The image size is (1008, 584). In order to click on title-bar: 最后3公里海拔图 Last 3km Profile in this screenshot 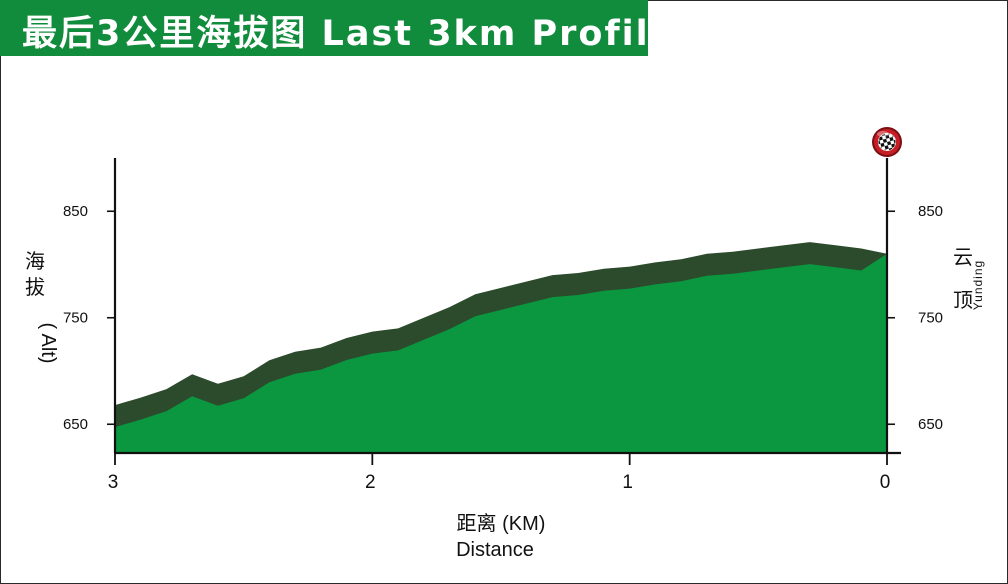, I will do `click(336, 28)`.